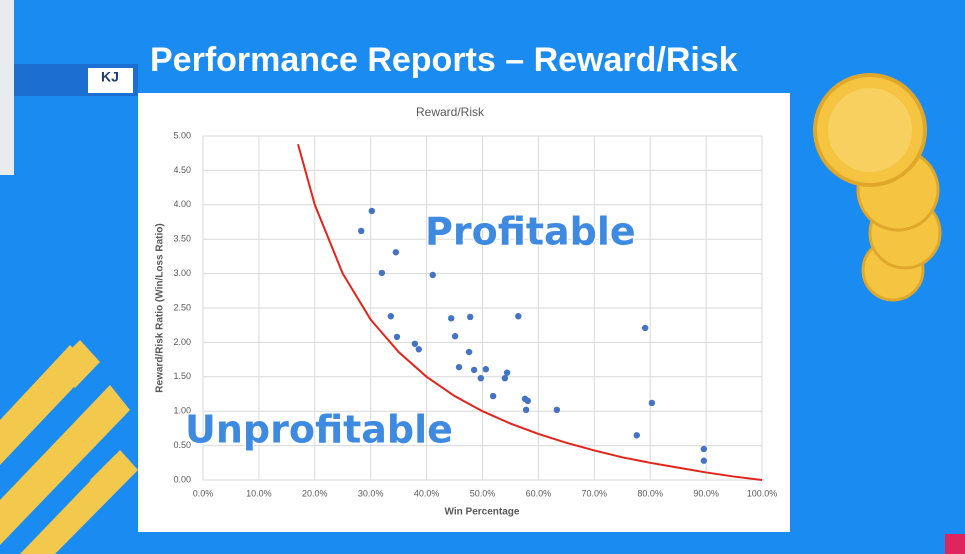 The height and width of the screenshot is (554, 965). I want to click on chart-title: Reward/Risk, so click(450, 112).